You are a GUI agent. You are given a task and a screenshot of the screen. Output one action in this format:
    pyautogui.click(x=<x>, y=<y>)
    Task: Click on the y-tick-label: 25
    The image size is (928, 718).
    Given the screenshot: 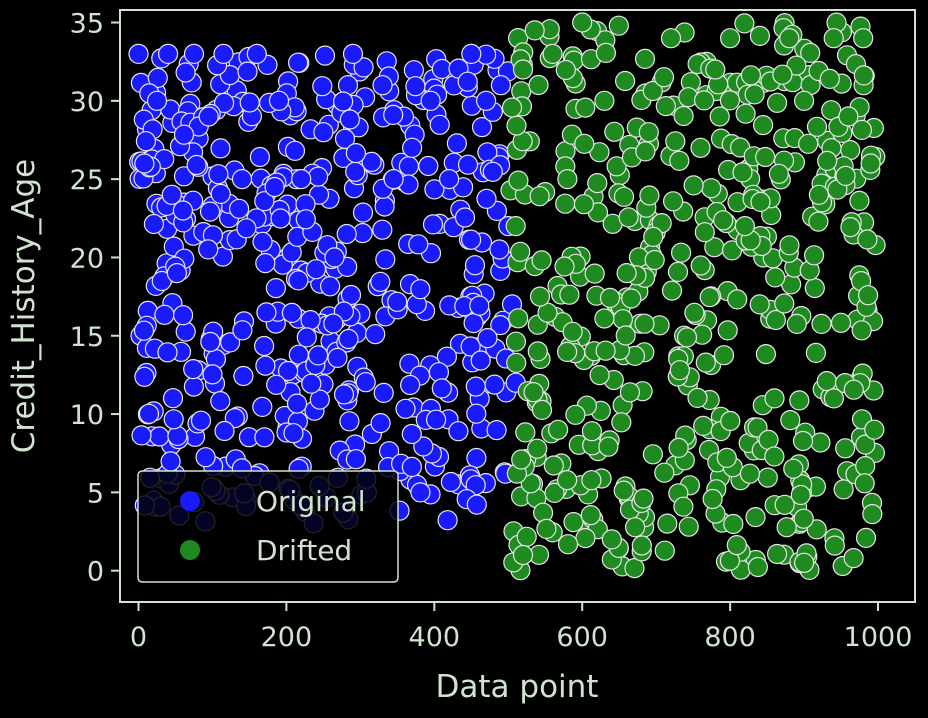 What is the action you would take?
    pyautogui.click(x=87, y=180)
    